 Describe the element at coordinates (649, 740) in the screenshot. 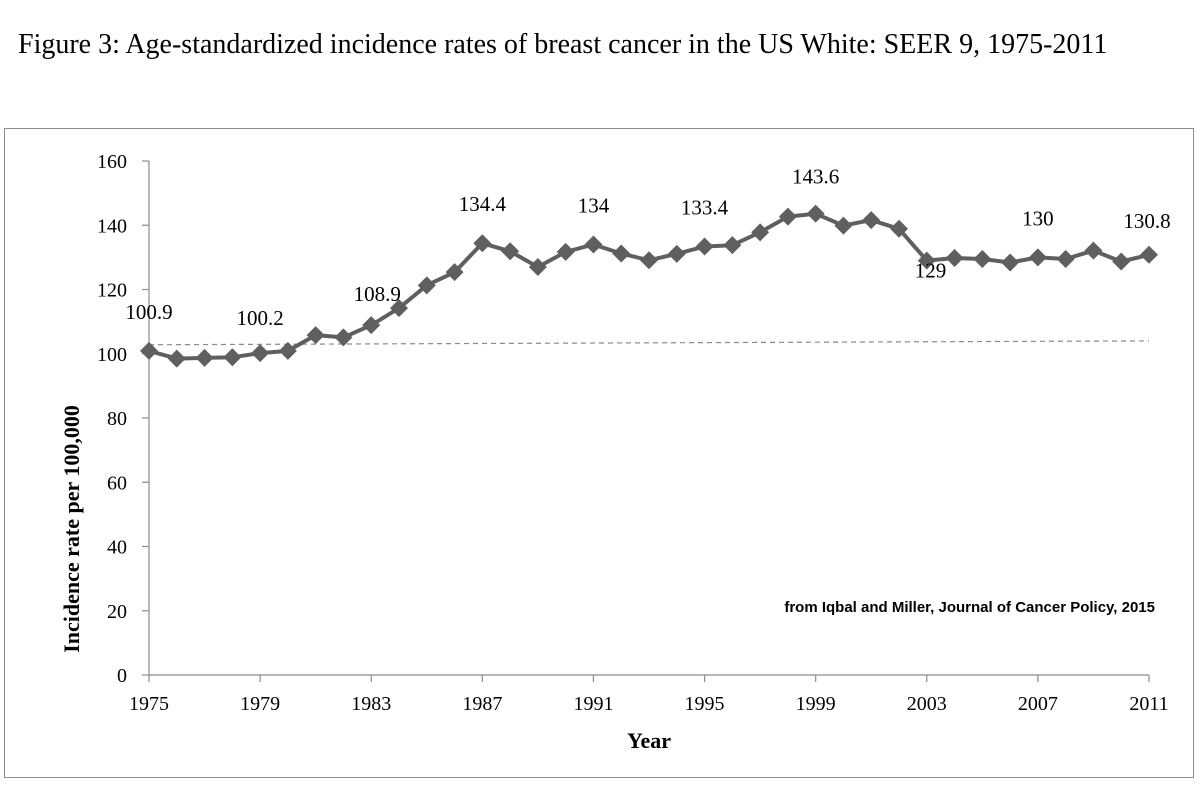

I see `x-axis-title: Year` at that location.